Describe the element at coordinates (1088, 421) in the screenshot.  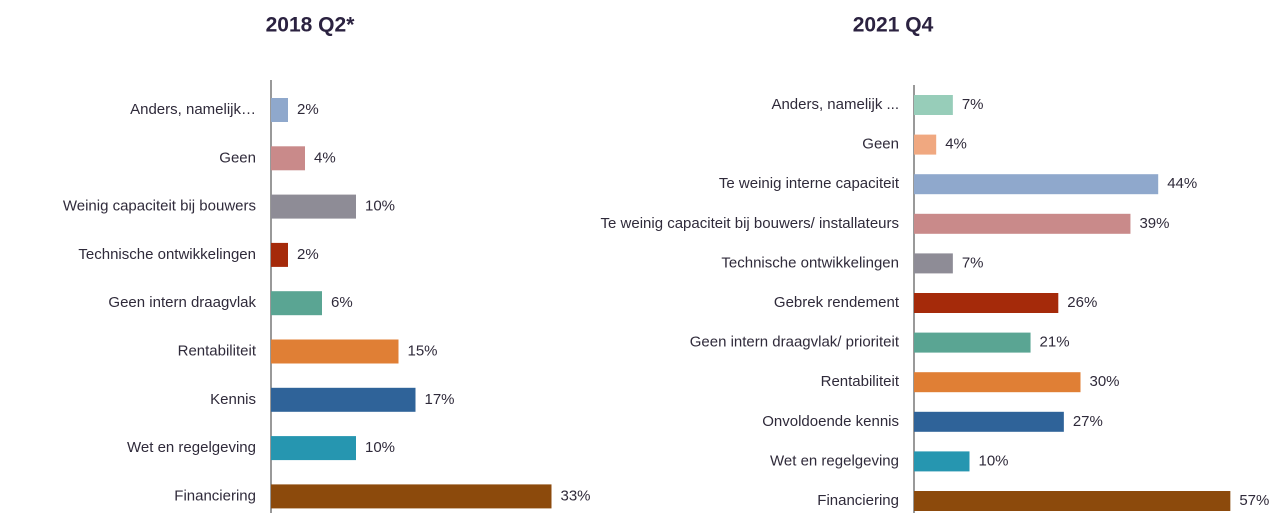
I see `value-label: 27%` at that location.